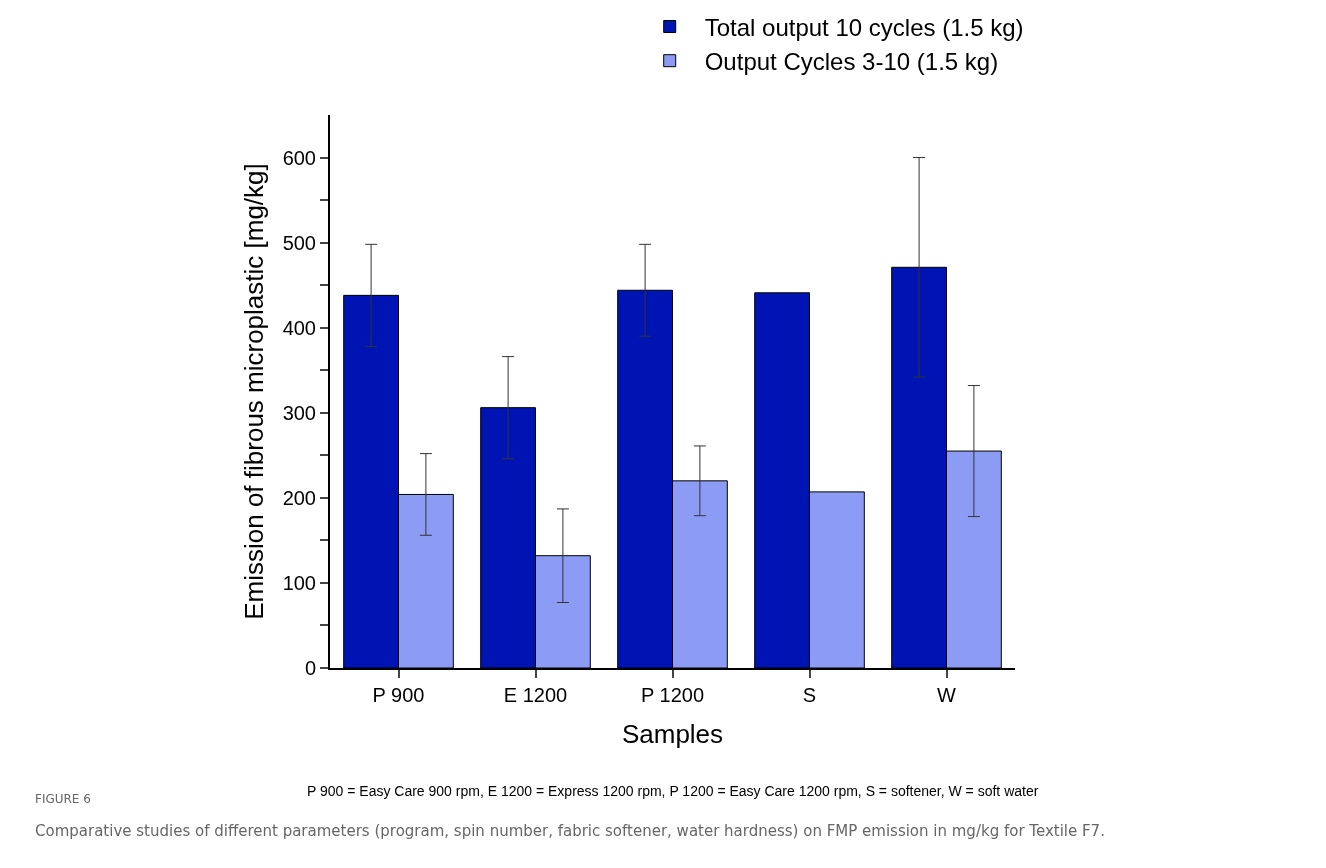 The width and height of the screenshot is (1326, 868). I want to click on y-axis-title: Emission of fibrous microplastic [mg/kg], so click(253, 391).